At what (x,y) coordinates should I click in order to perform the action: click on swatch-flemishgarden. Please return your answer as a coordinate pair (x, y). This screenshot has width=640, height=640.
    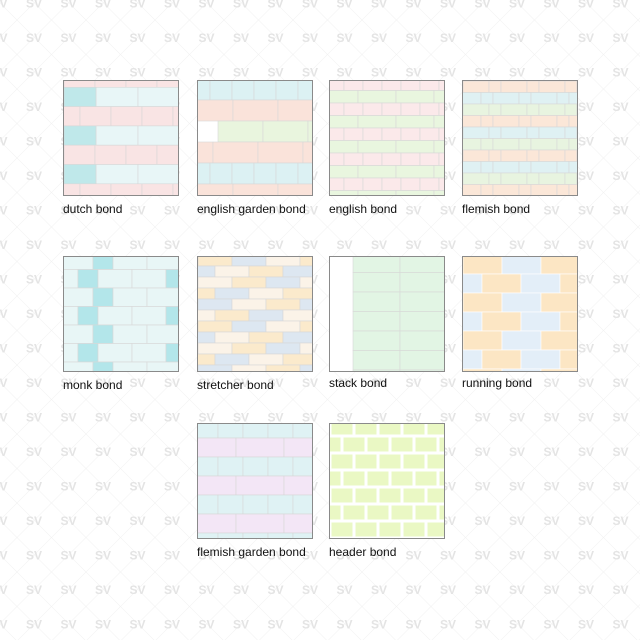
    Looking at the image, I should click on (255, 481).